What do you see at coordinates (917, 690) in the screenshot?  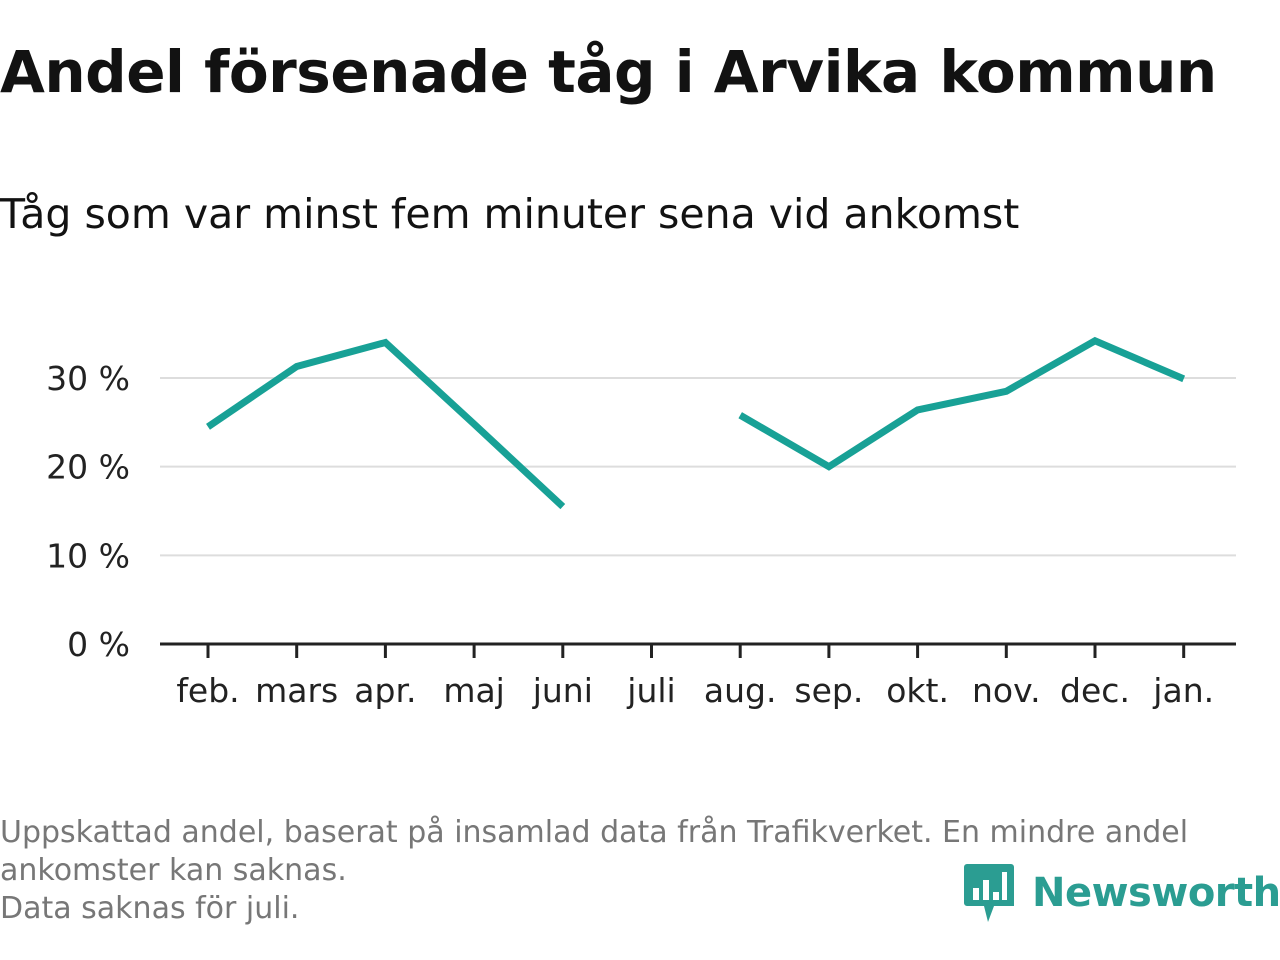 I see `x-tick-label: okt.` at bounding box center [917, 690].